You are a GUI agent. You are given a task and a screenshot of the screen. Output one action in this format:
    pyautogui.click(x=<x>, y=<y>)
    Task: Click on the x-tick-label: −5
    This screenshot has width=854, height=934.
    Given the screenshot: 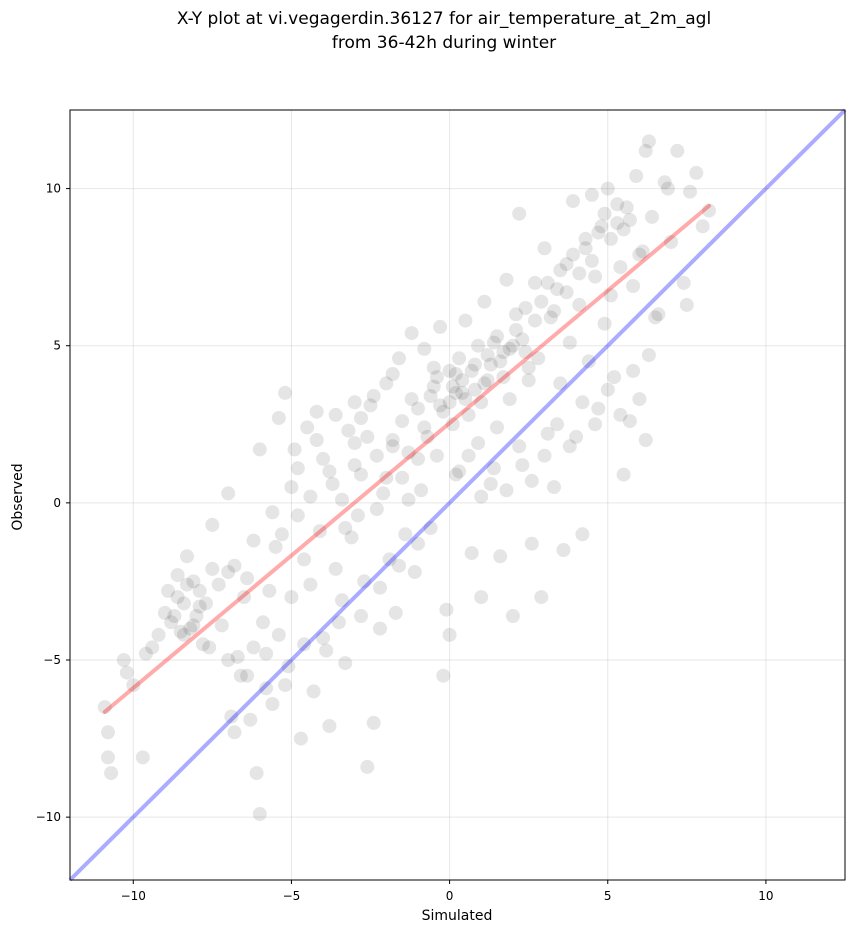 What is the action you would take?
    pyautogui.click(x=292, y=896)
    